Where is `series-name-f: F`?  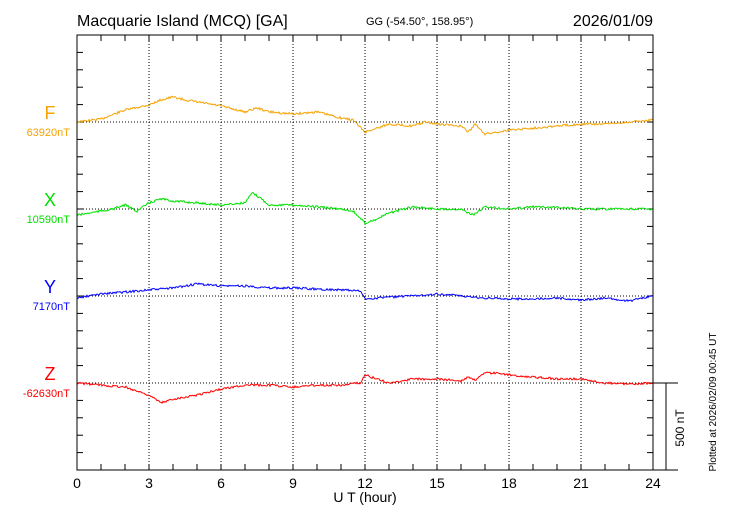
series-name-f: F is located at coordinates (50, 113).